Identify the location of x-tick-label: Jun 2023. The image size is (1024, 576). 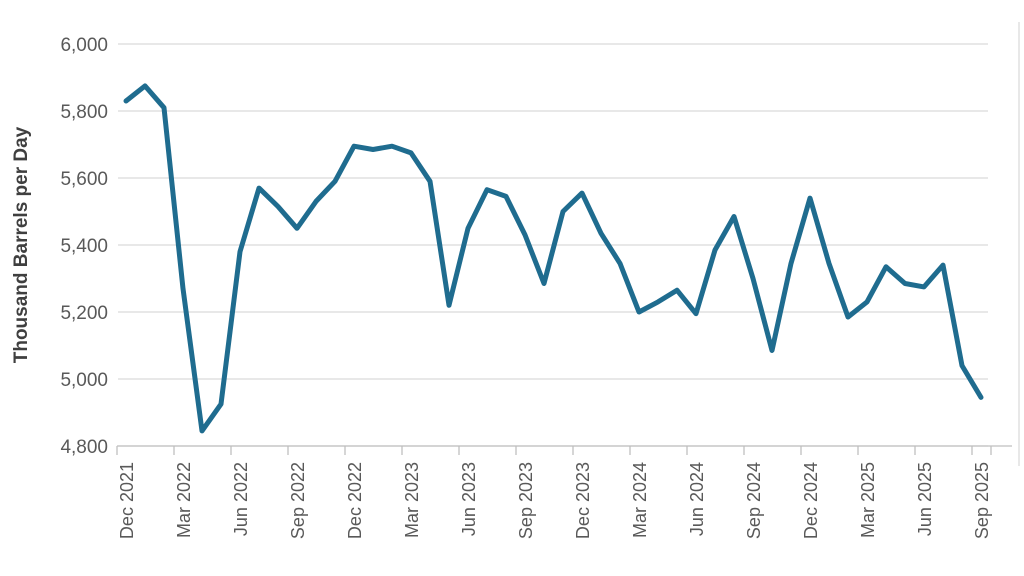
(469, 499).